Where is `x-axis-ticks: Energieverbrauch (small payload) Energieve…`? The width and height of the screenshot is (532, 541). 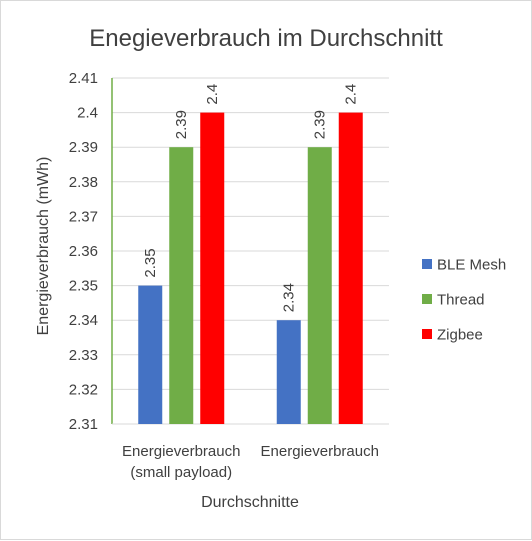 x-axis-ticks: Energieverbrauch (small payload) Energieve… is located at coordinates (250, 462).